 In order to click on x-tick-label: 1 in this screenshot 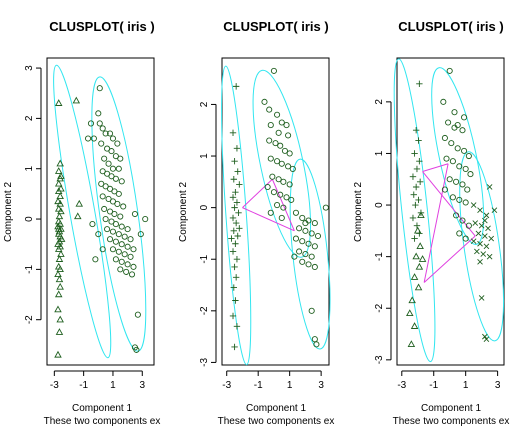, I will do `click(466, 385)`.